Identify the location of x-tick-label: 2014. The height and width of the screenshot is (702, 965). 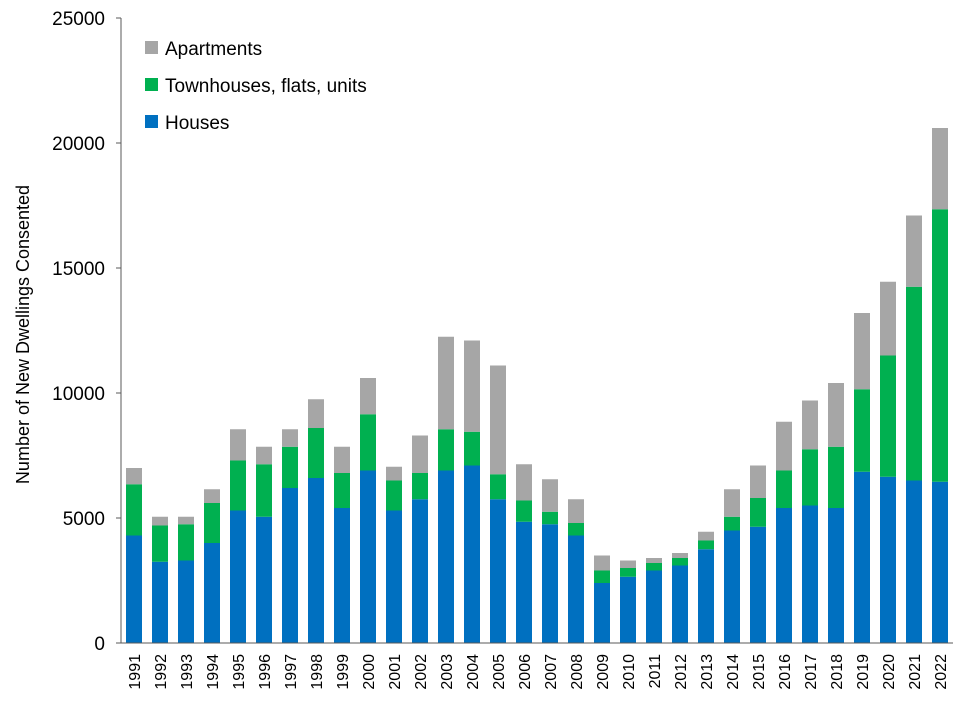
(733, 672).